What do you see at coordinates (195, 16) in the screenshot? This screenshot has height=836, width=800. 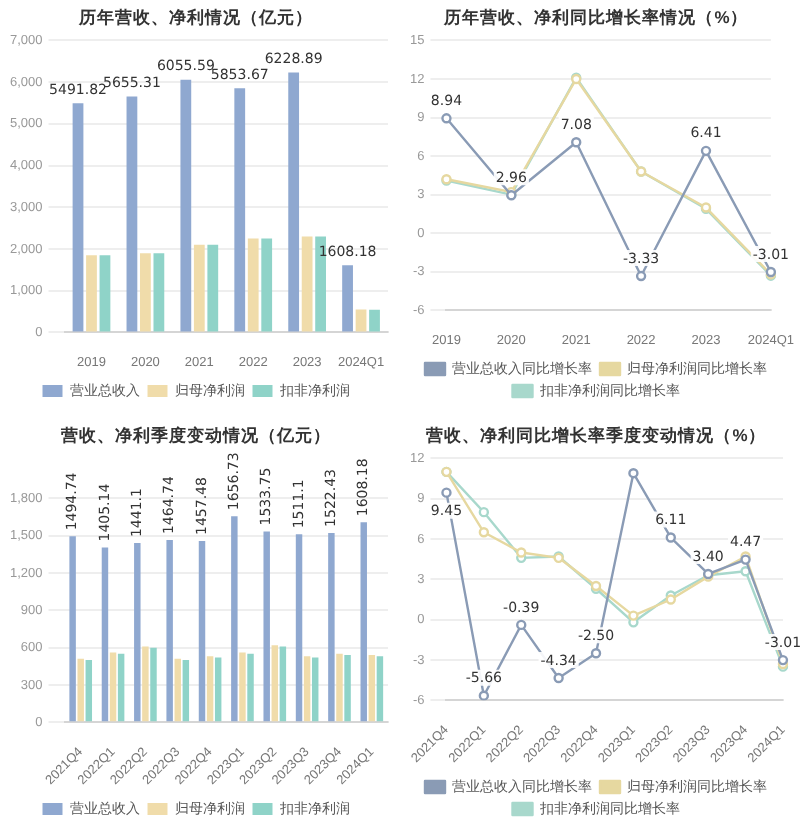 I see `chart-title: 历年营收、净利情况（亿元）` at bounding box center [195, 16].